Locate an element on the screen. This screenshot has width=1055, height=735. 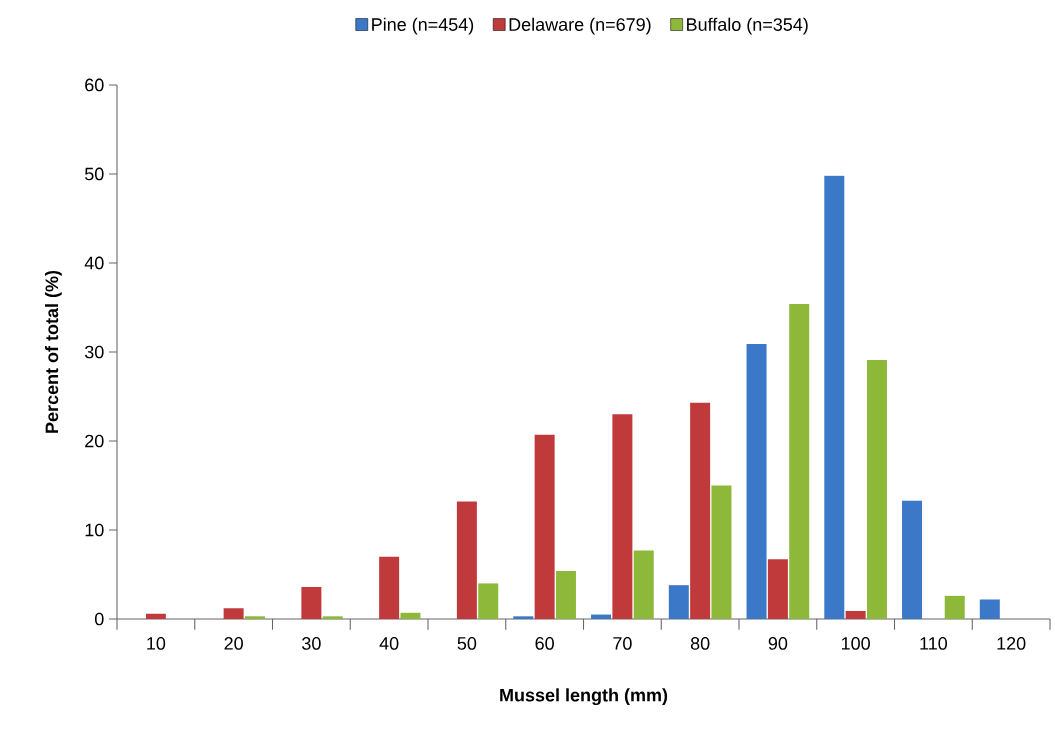
y-tick-label: 20 is located at coordinates (94, 441).